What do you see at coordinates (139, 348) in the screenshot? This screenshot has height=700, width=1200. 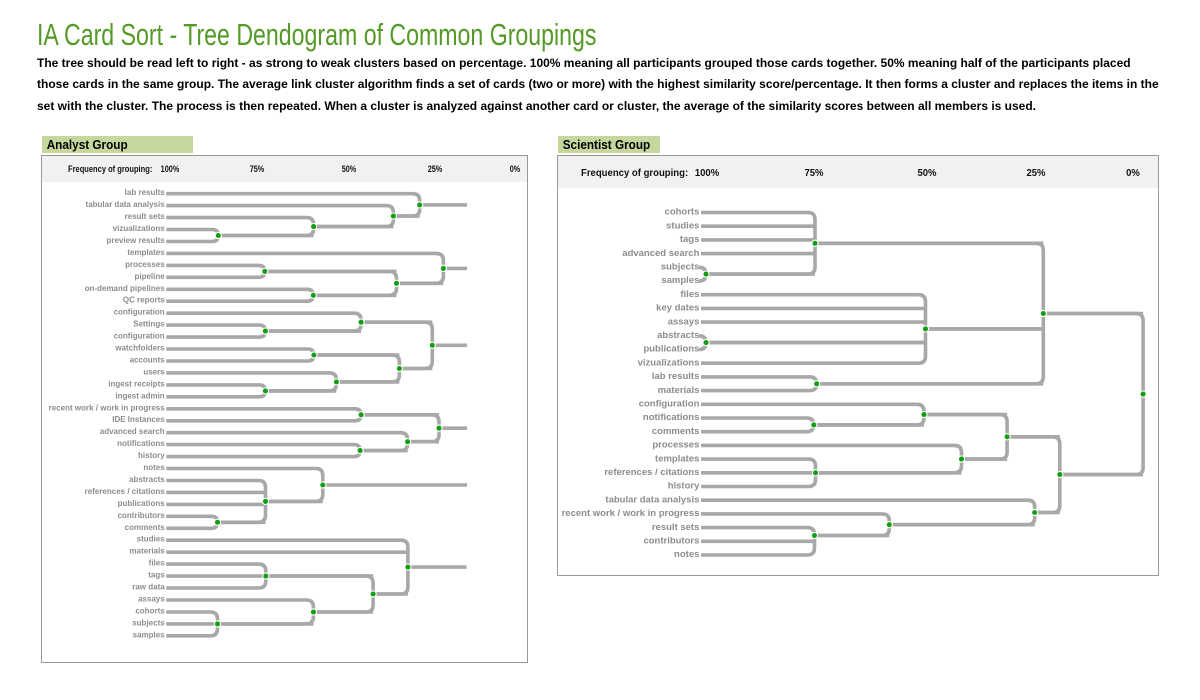 I see `svg-text: watchfolders` at bounding box center [139, 348].